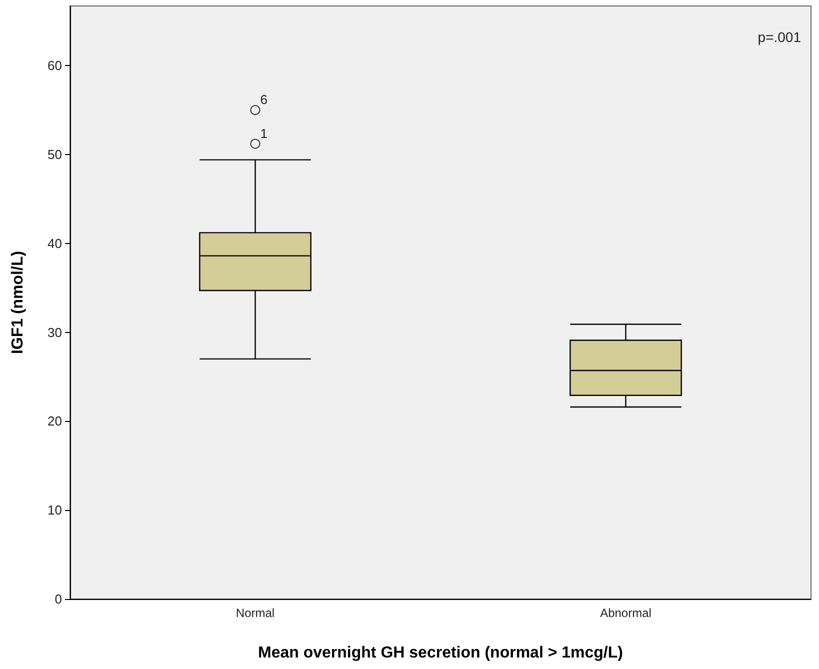 The image size is (819, 669). Describe the element at coordinates (18, 302) in the screenshot. I see `y-axis-title: IGF1 (nmol/L)` at that location.